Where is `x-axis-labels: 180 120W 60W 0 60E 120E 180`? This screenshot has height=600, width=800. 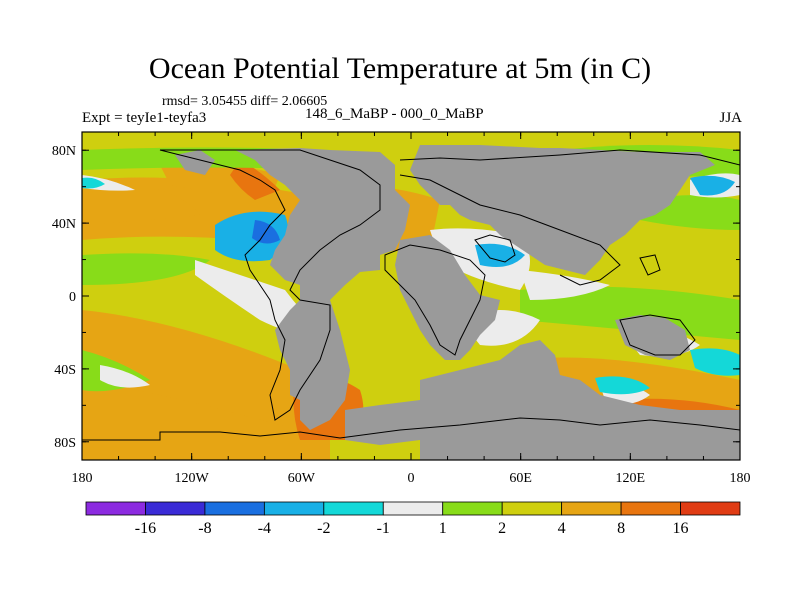
x-axis-labels: 180 120W 60W 0 60E 120E 180 is located at coordinates (411, 478).